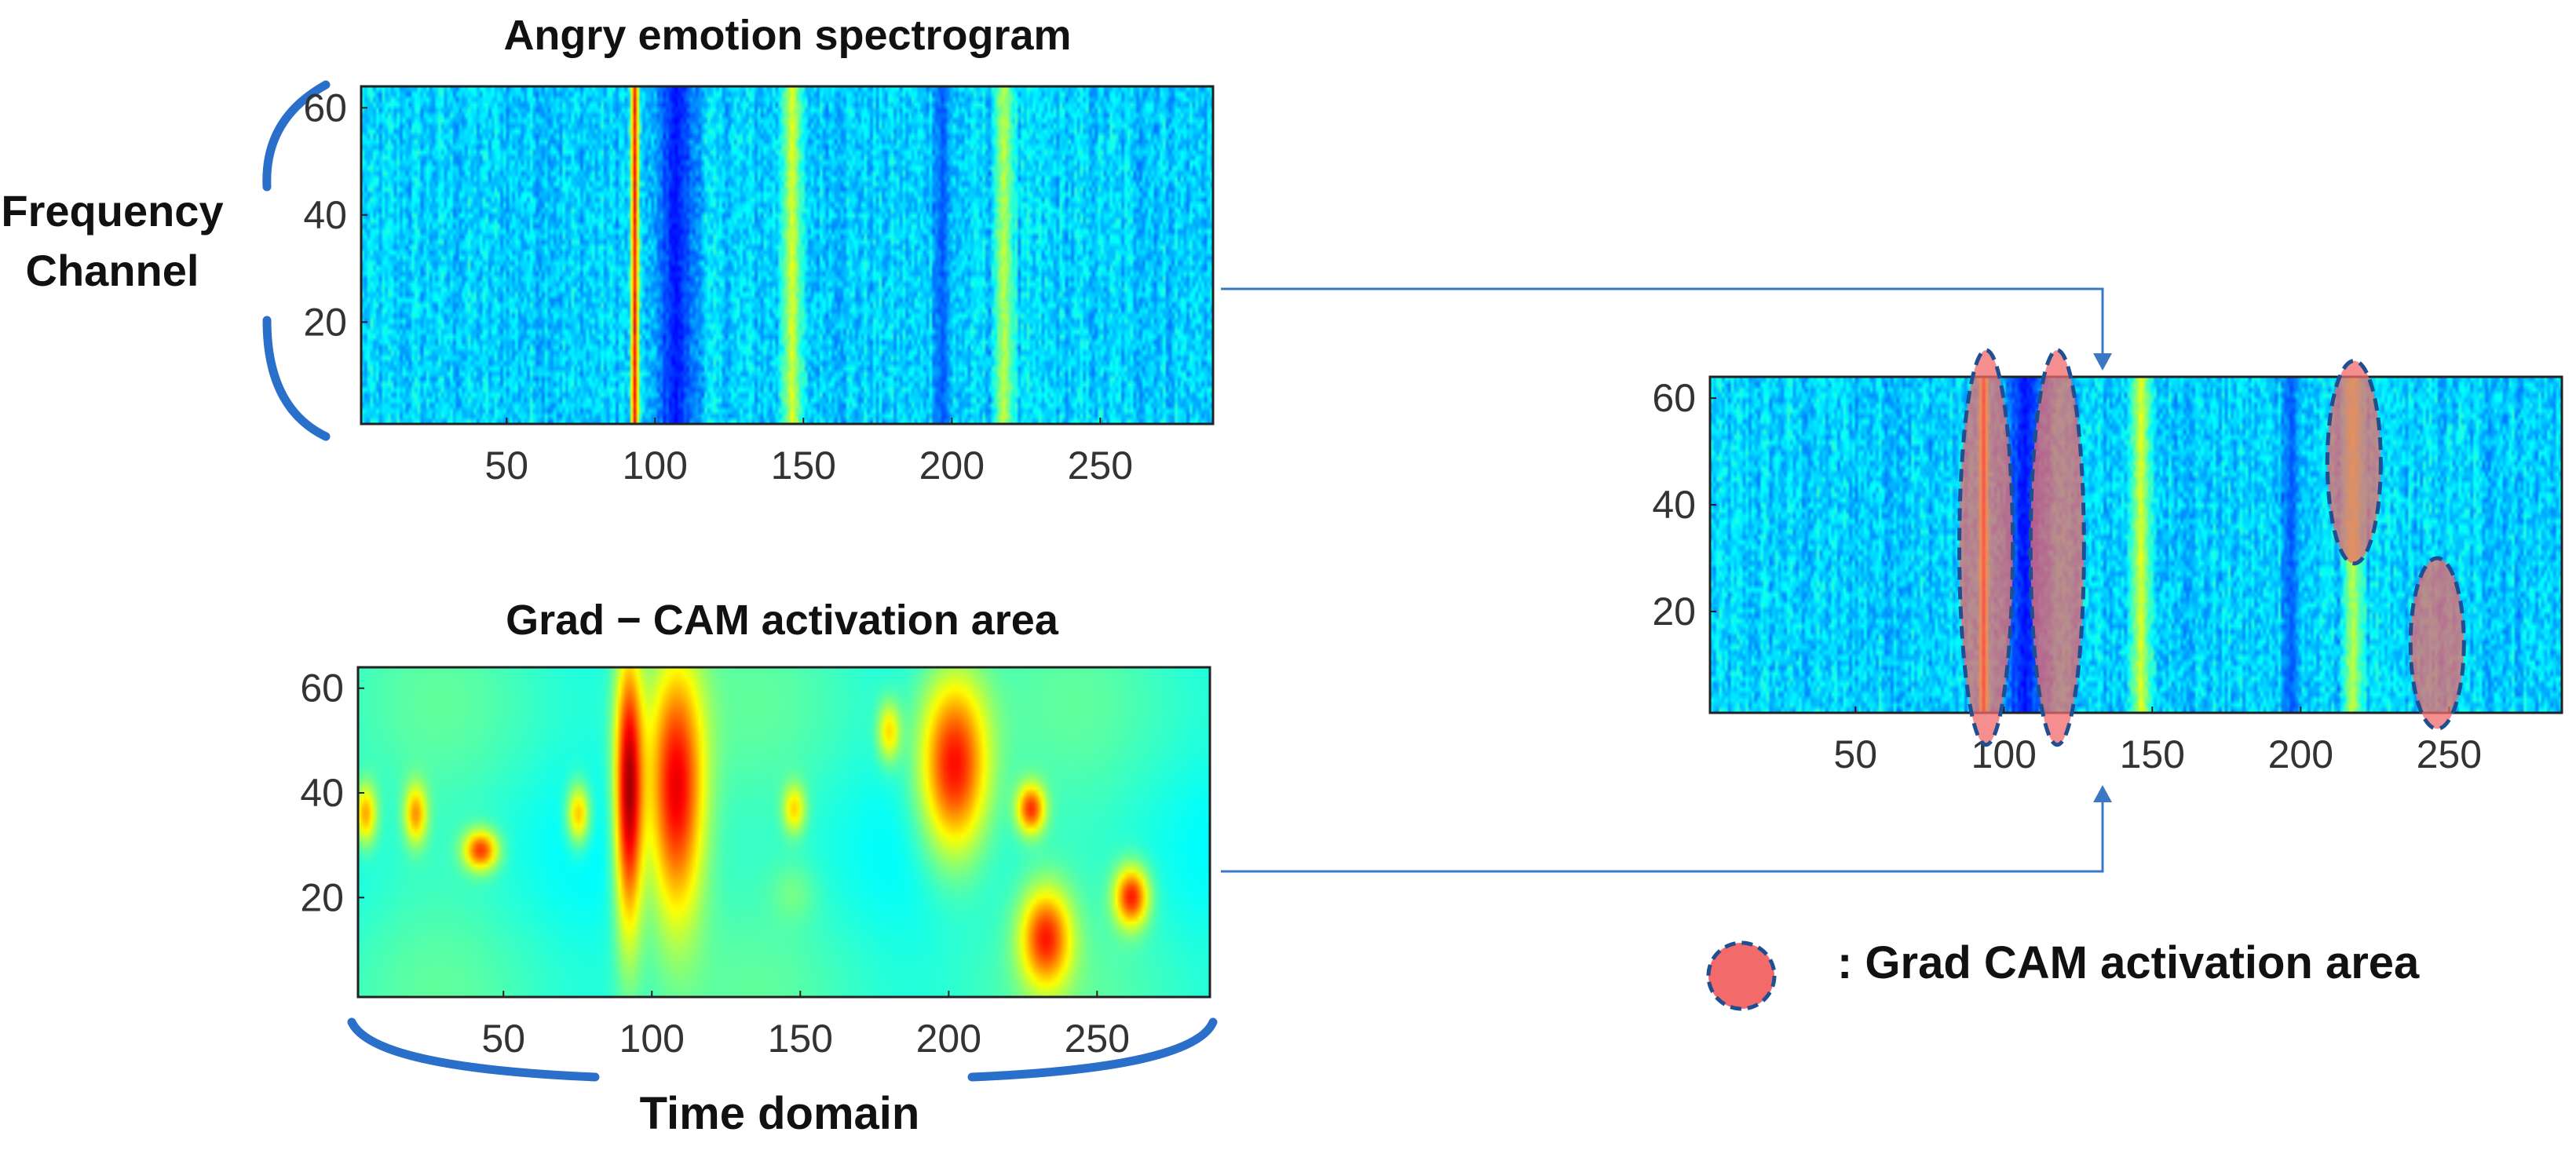 The height and width of the screenshot is (1154, 2576). What do you see at coordinates (473, 1049) in the screenshot?
I see `bottom-brace-left` at bounding box center [473, 1049].